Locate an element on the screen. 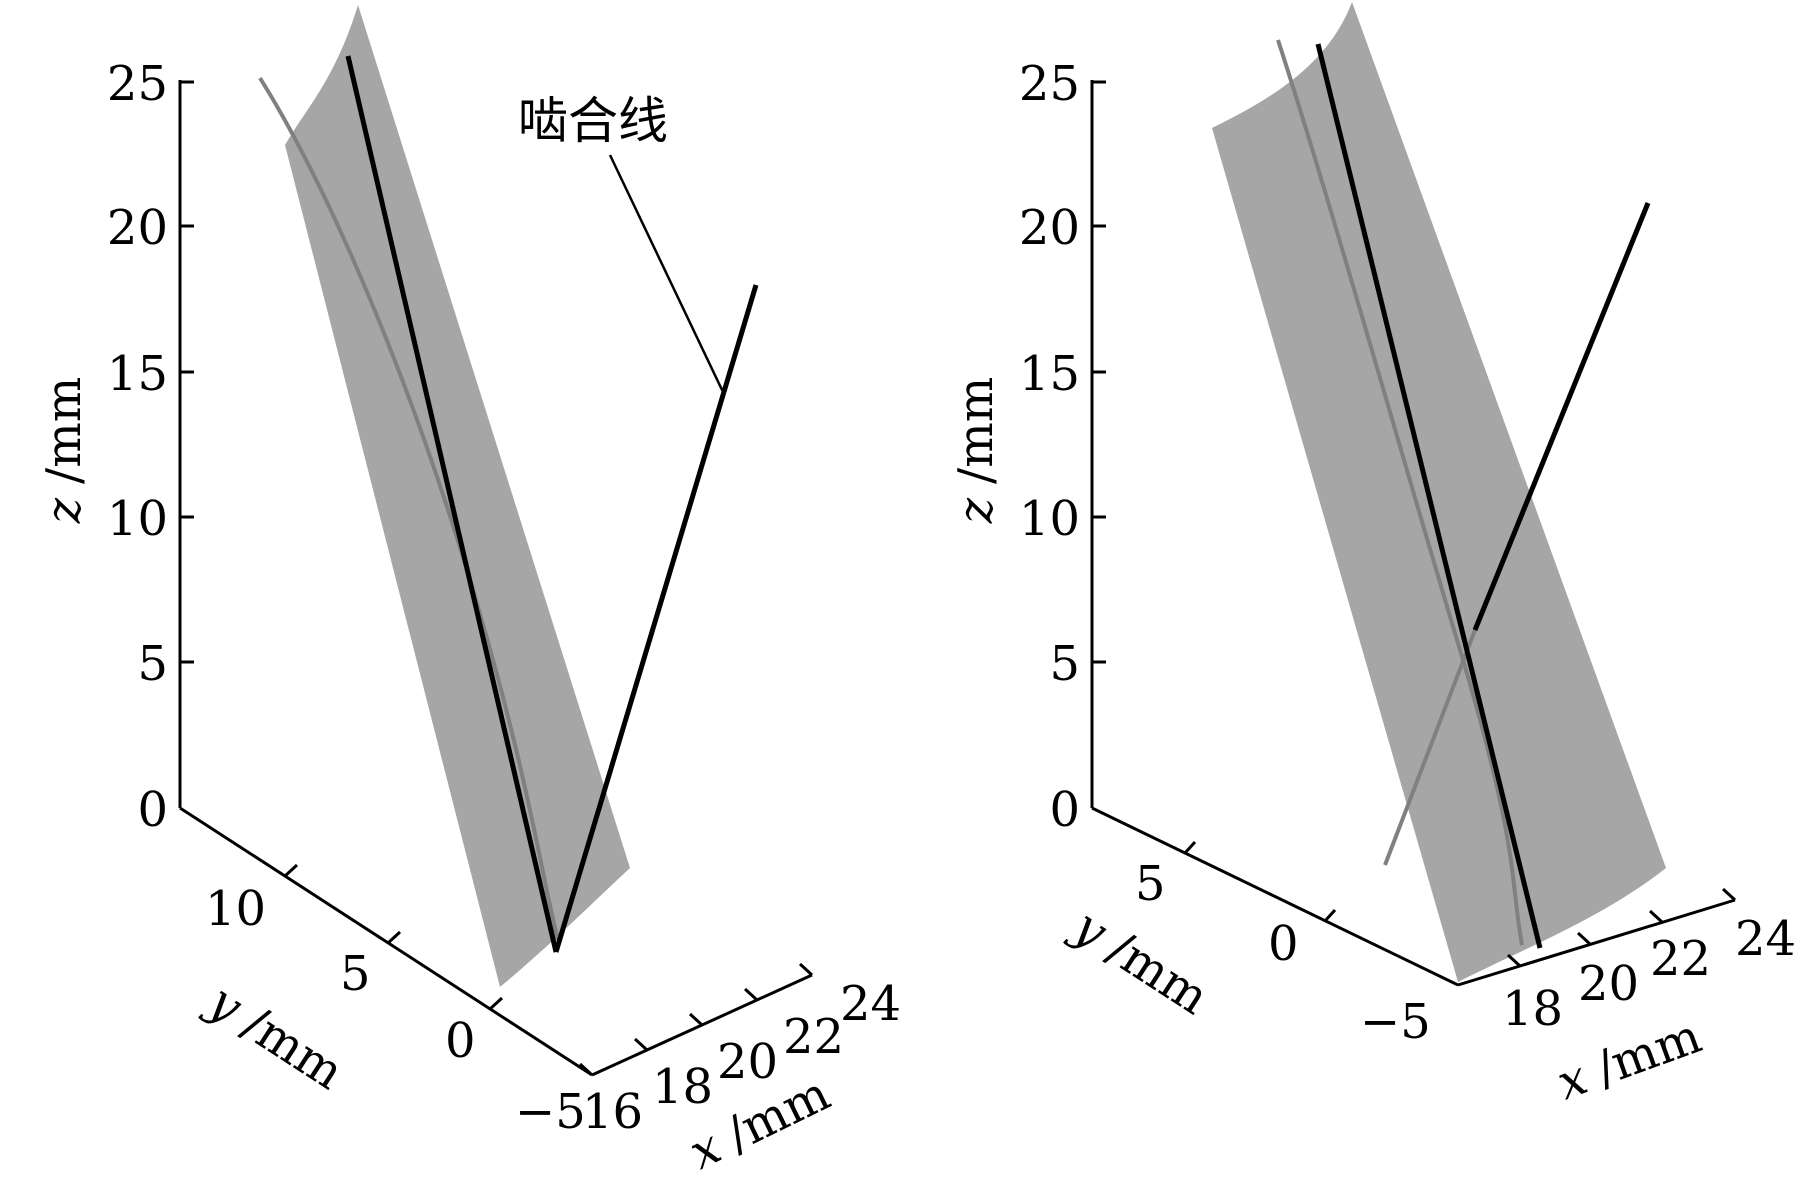 The height and width of the screenshot is (1178, 1819). right-z-tick-label-25: 25 is located at coordinates (1049, 84).